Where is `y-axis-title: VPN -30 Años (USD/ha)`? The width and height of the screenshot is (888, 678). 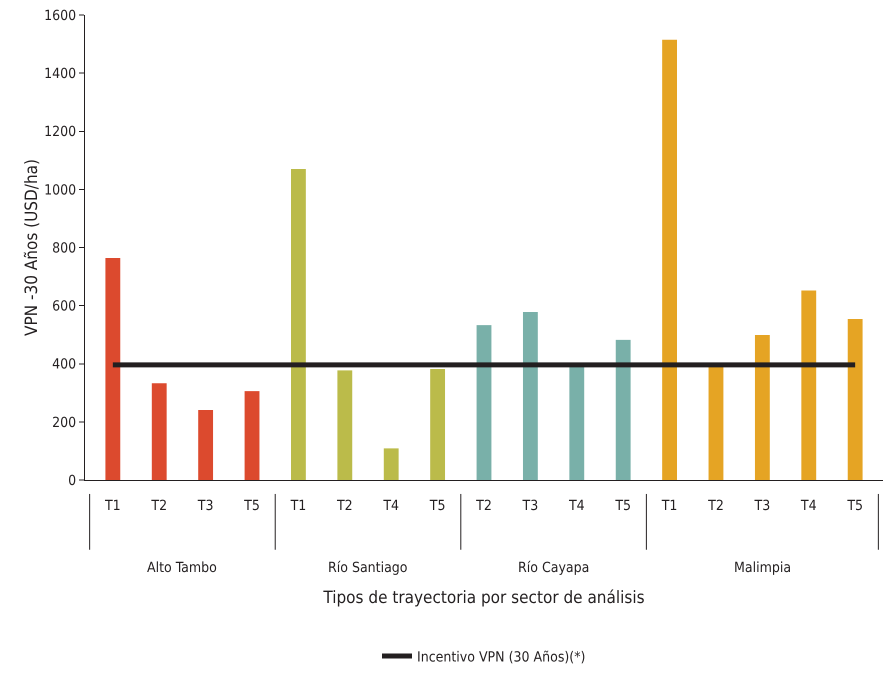 y-axis-title: VPN -30 Años (USD/ha) is located at coordinates (32, 247).